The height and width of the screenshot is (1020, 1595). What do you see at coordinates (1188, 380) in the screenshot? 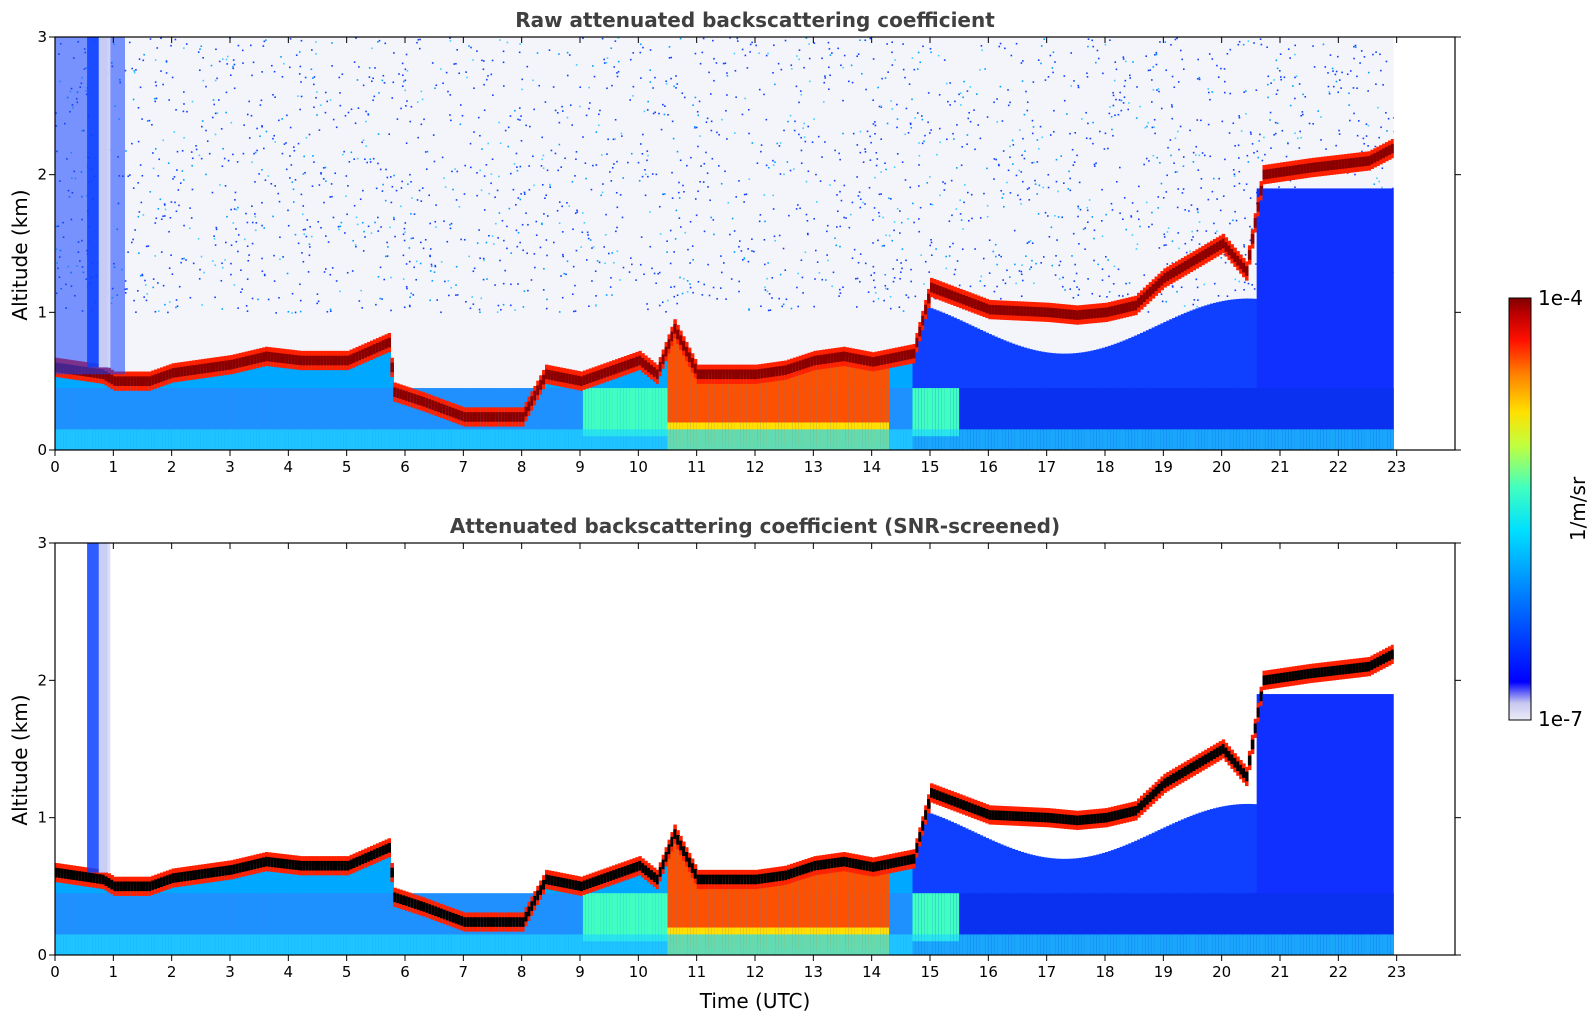
I see `aerosol-column` at bounding box center [1188, 380].